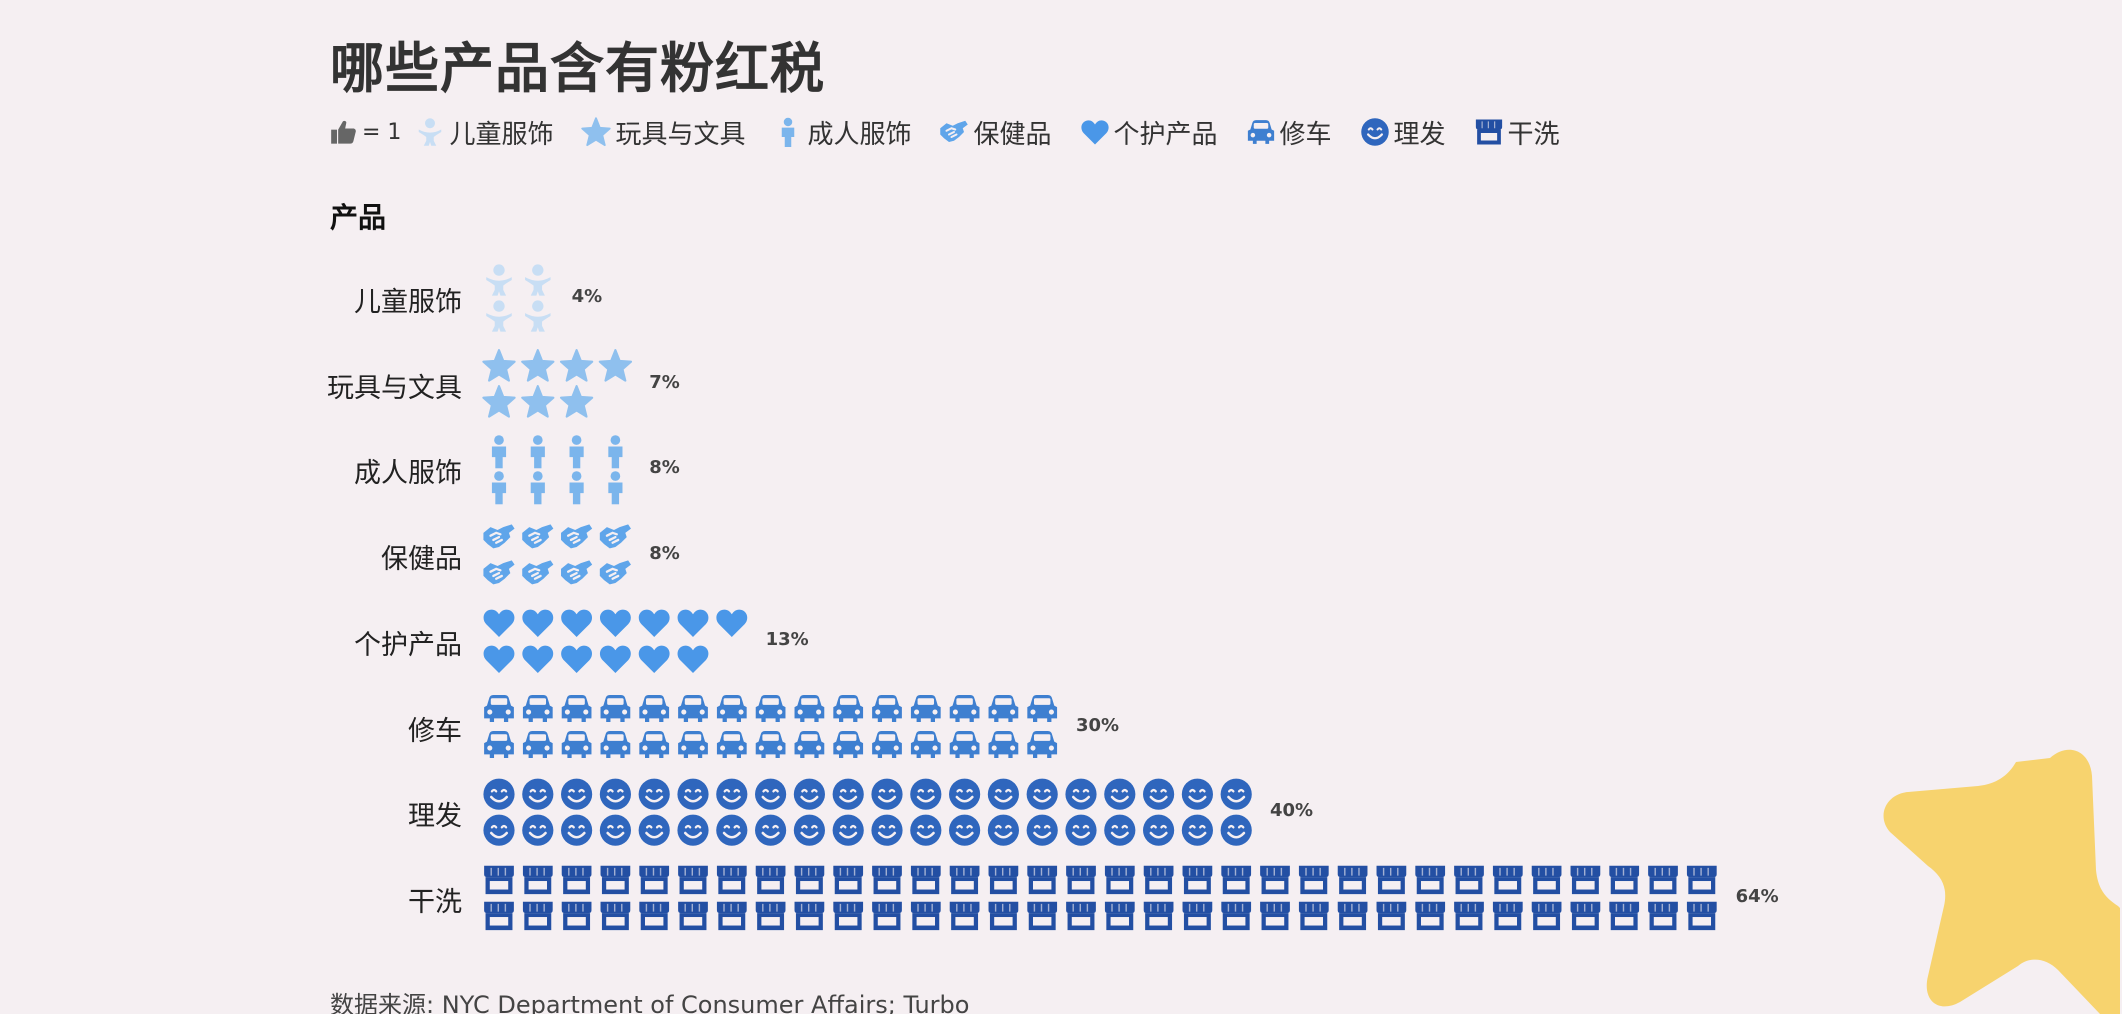 This screenshot has height=1014, width=2122. Describe the element at coordinates (394, 388) in the screenshot. I see `category-label: 玩具与文具` at that location.